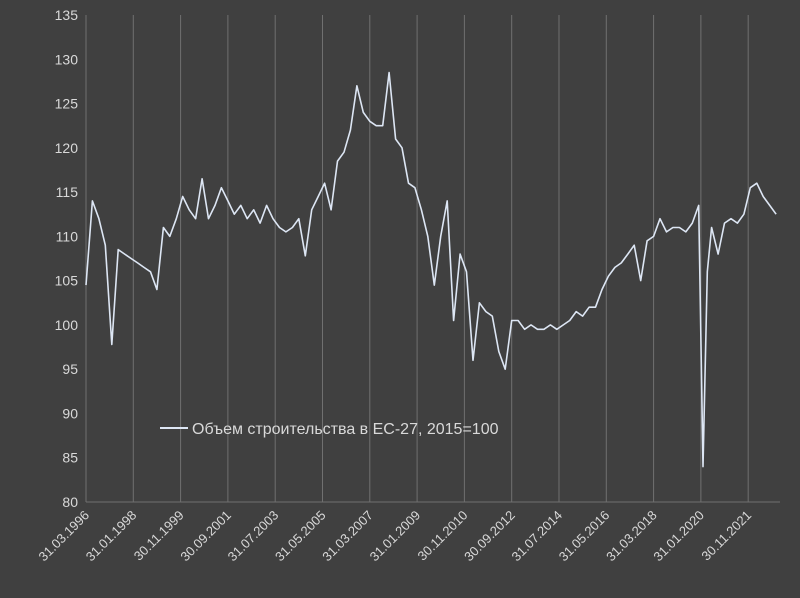 The width and height of the screenshot is (800, 598). I want to click on legend: Объем строительства в ЕС-27, 2015=100, so click(329, 429).